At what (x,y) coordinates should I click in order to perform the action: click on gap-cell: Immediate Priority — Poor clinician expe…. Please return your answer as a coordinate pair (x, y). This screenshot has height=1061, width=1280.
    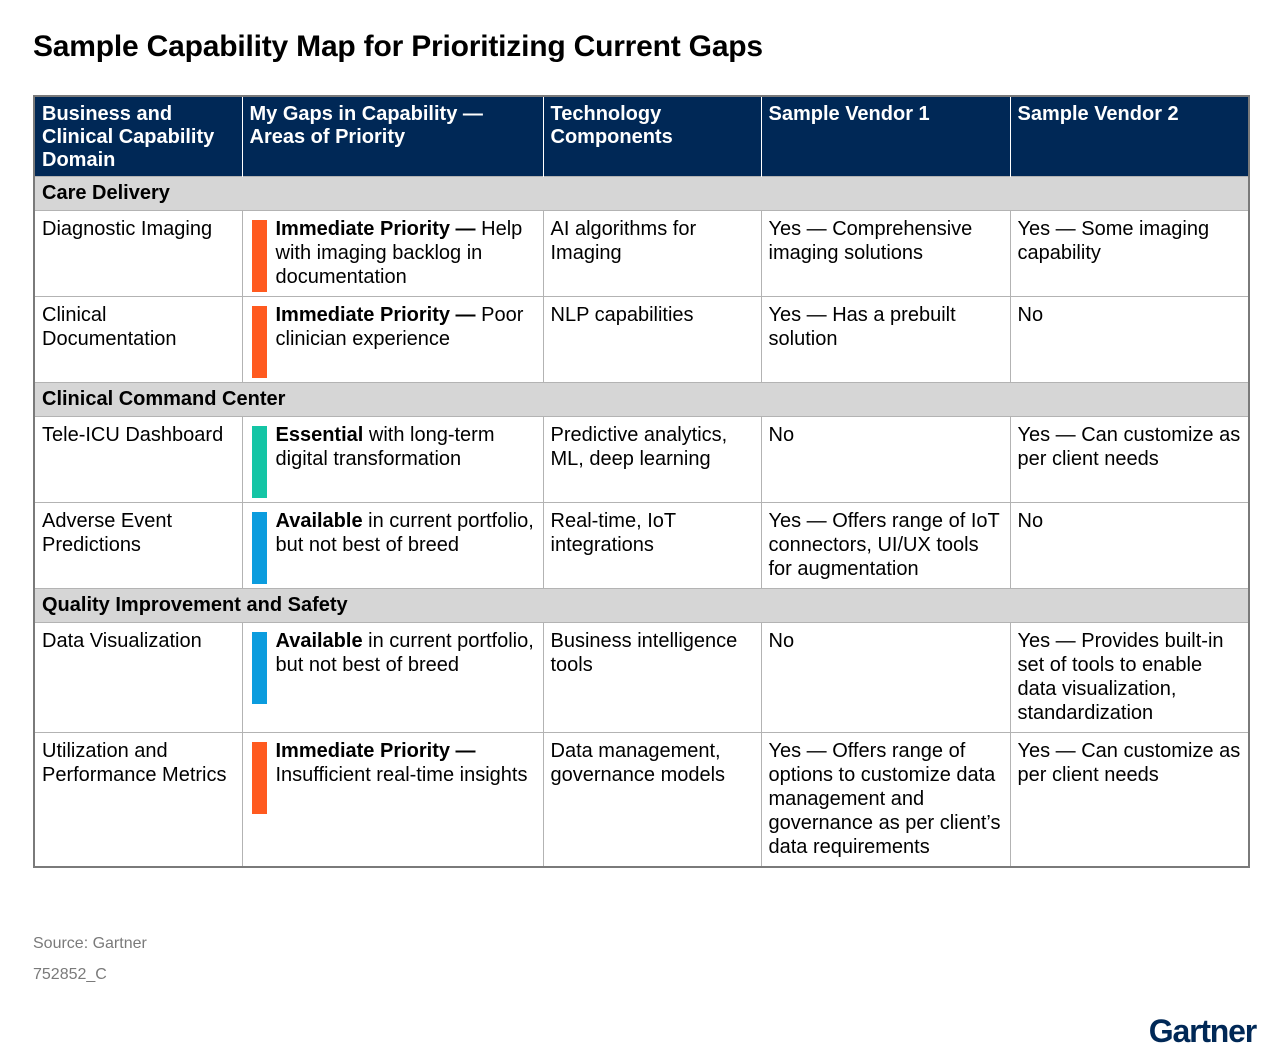
    Looking at the image, I should click on (392, 339).